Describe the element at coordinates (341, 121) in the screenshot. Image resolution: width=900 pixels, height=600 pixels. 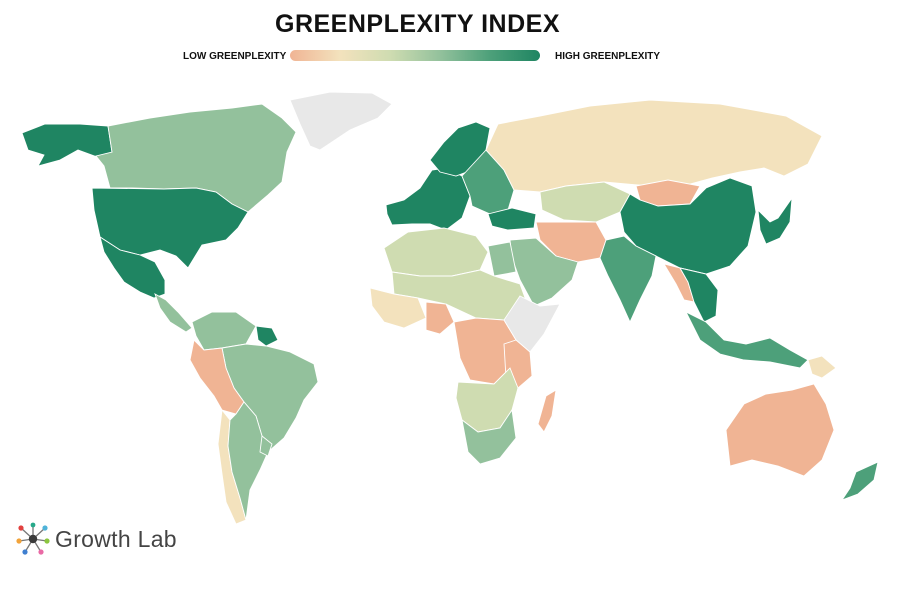
I see `region-greenland` at that location.